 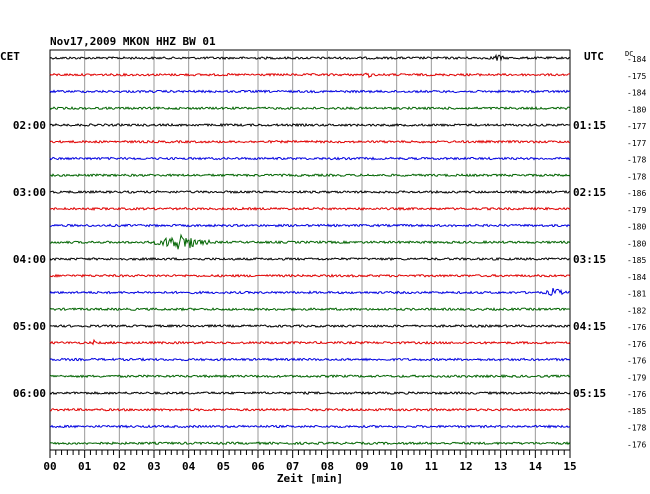 What do you see at coordinates (589, 393) in the screenshot?
I see `right-time-label: 05:15` at bounding box center [589, 393].